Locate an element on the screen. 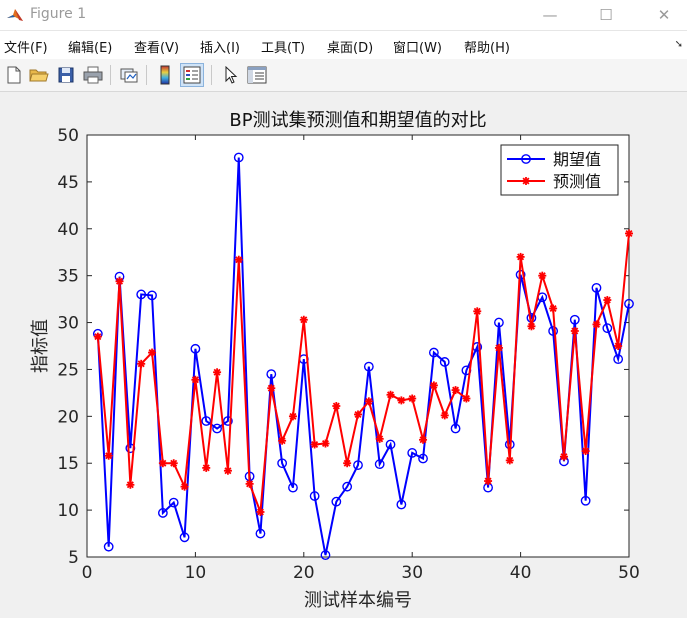 This screenshot has width=687, height=618. close-button: ✕ is located at coordinates (664, 15).